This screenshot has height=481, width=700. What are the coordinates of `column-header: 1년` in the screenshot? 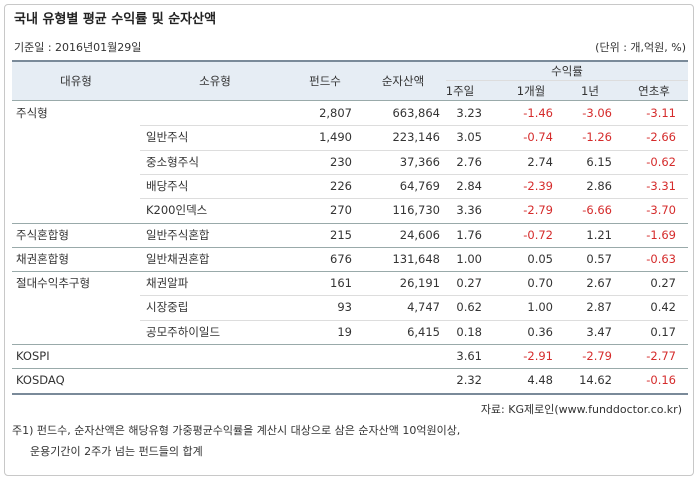 It's located at (590, 91).